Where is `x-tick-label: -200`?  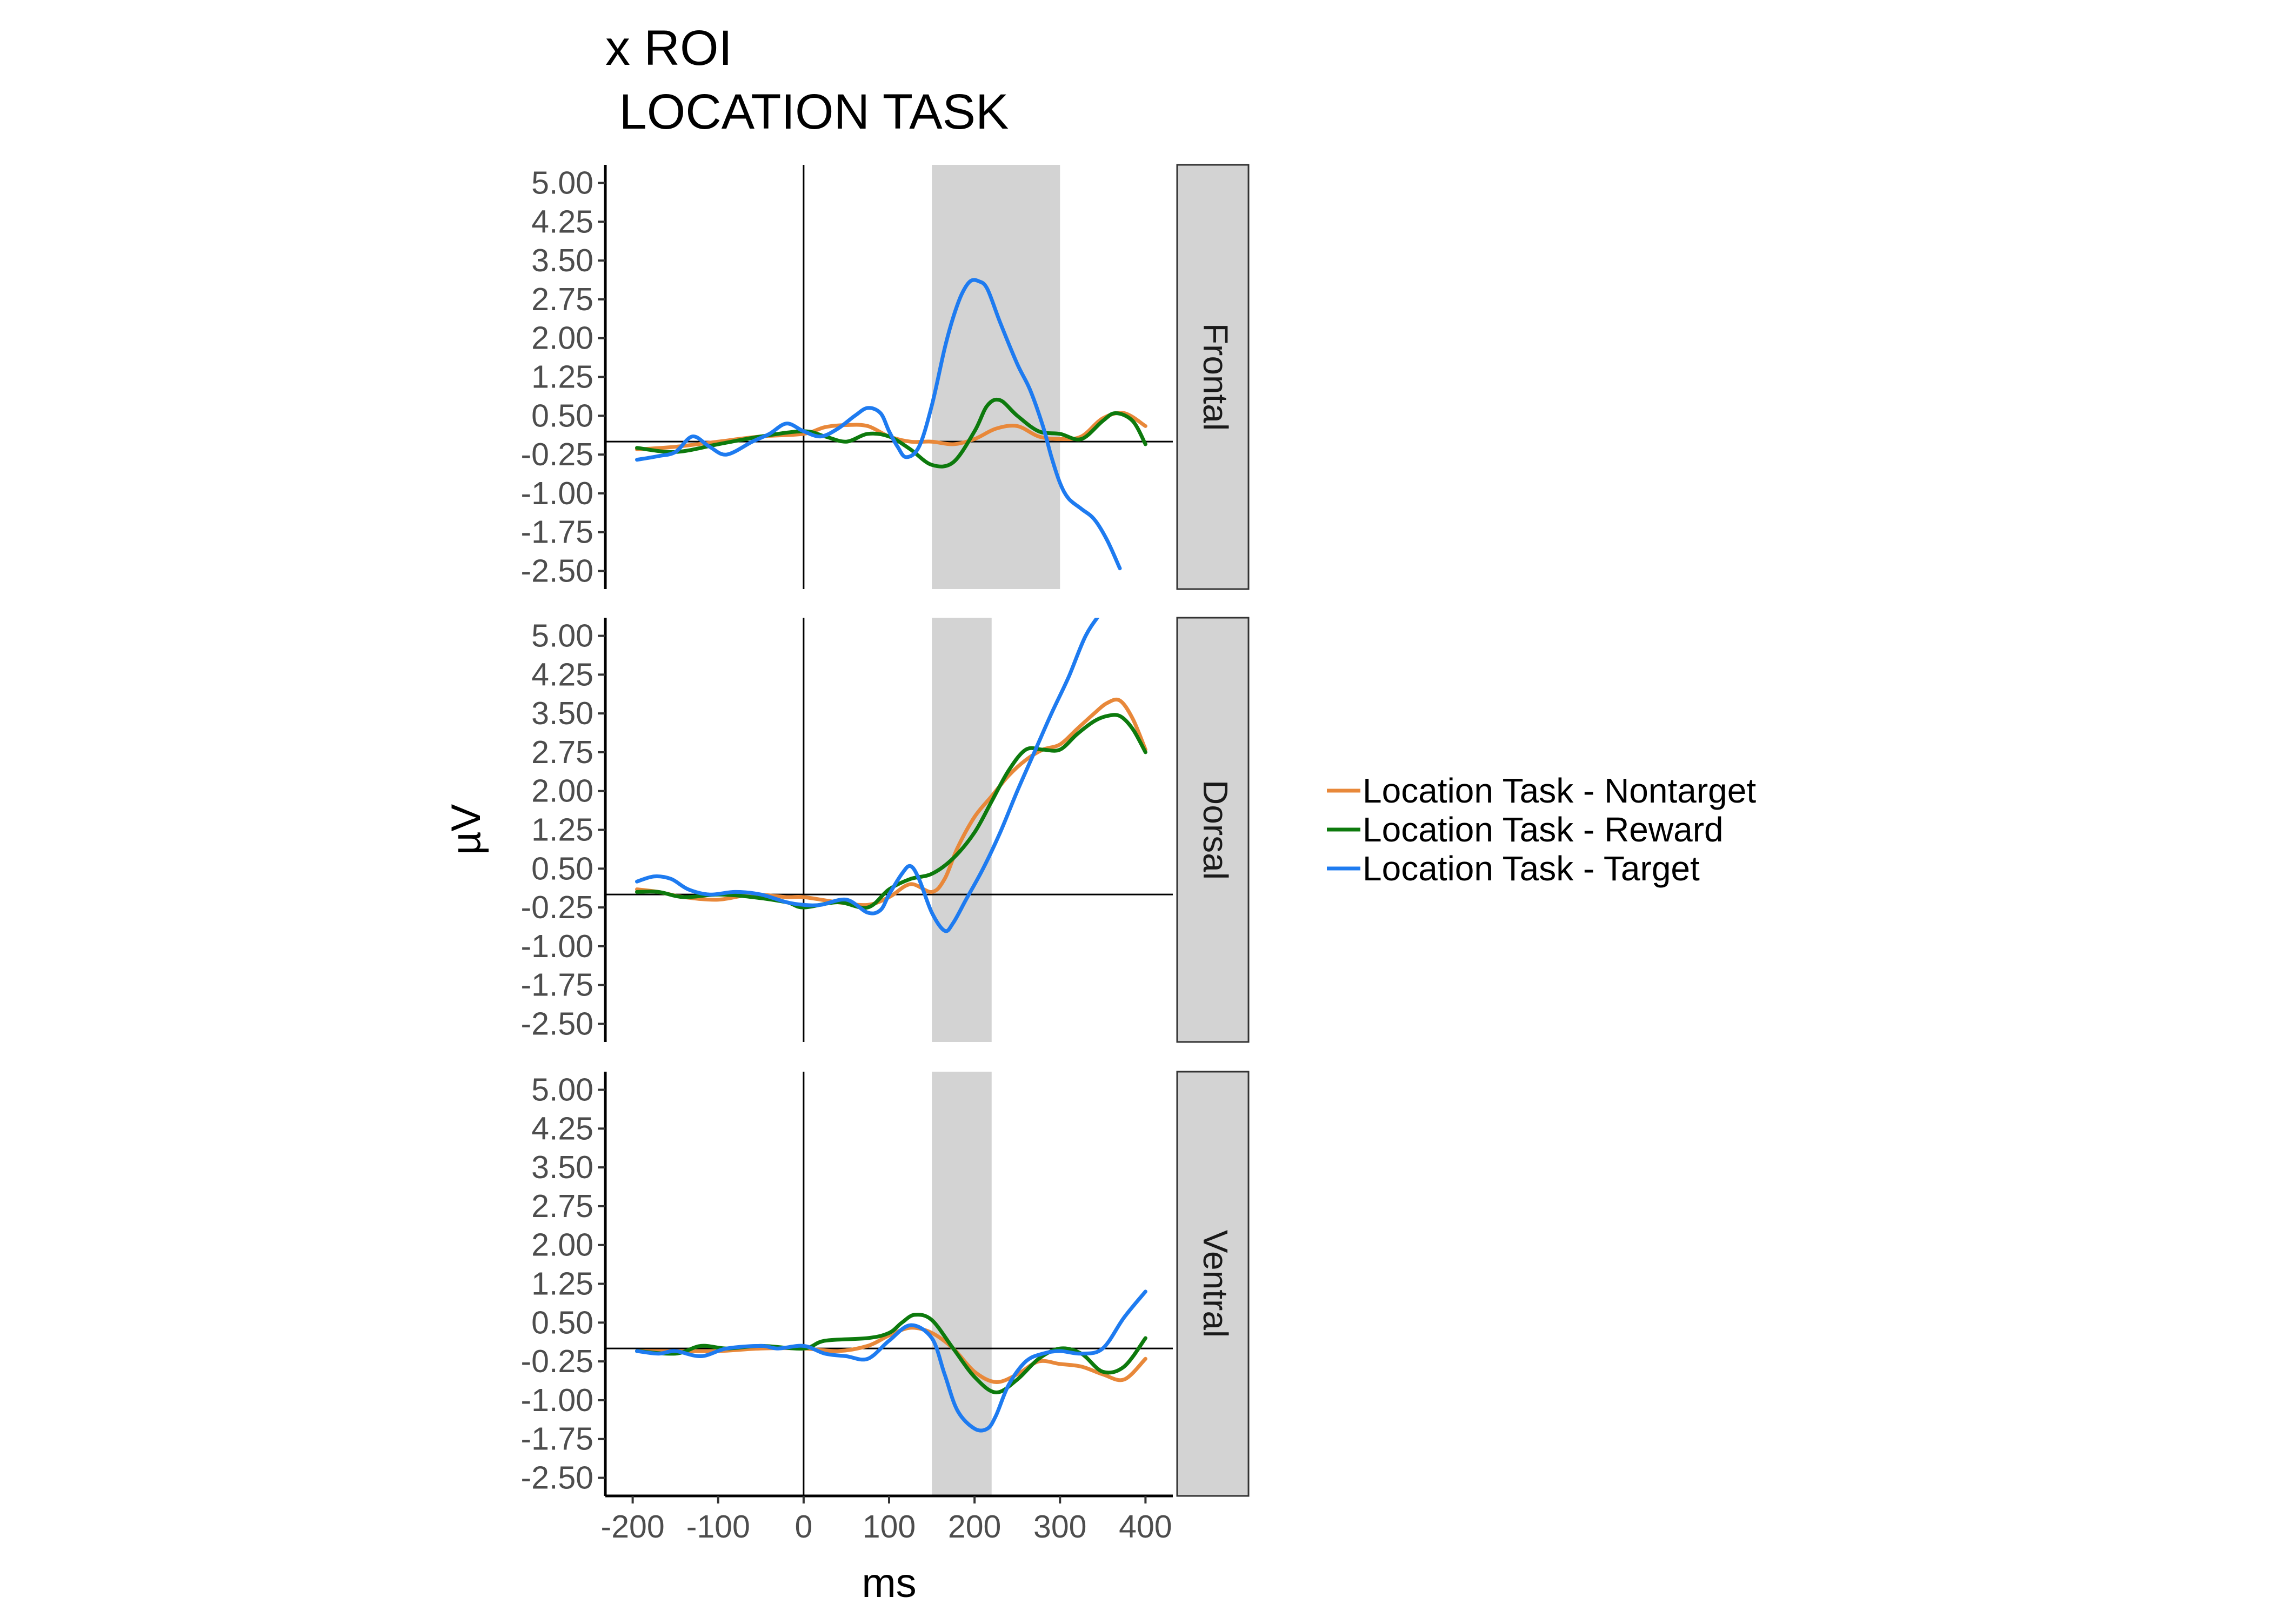 x-tick-label: -200 is located at coordinates (633, 1527).